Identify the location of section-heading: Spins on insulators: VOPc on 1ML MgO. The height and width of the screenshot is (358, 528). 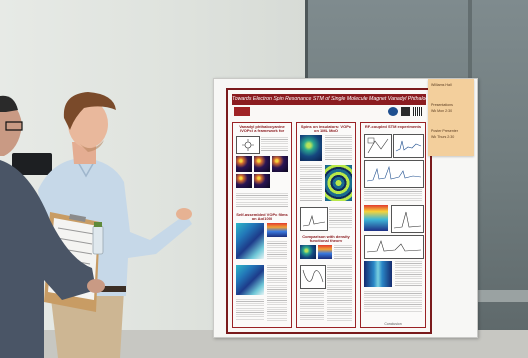
(326, 128).